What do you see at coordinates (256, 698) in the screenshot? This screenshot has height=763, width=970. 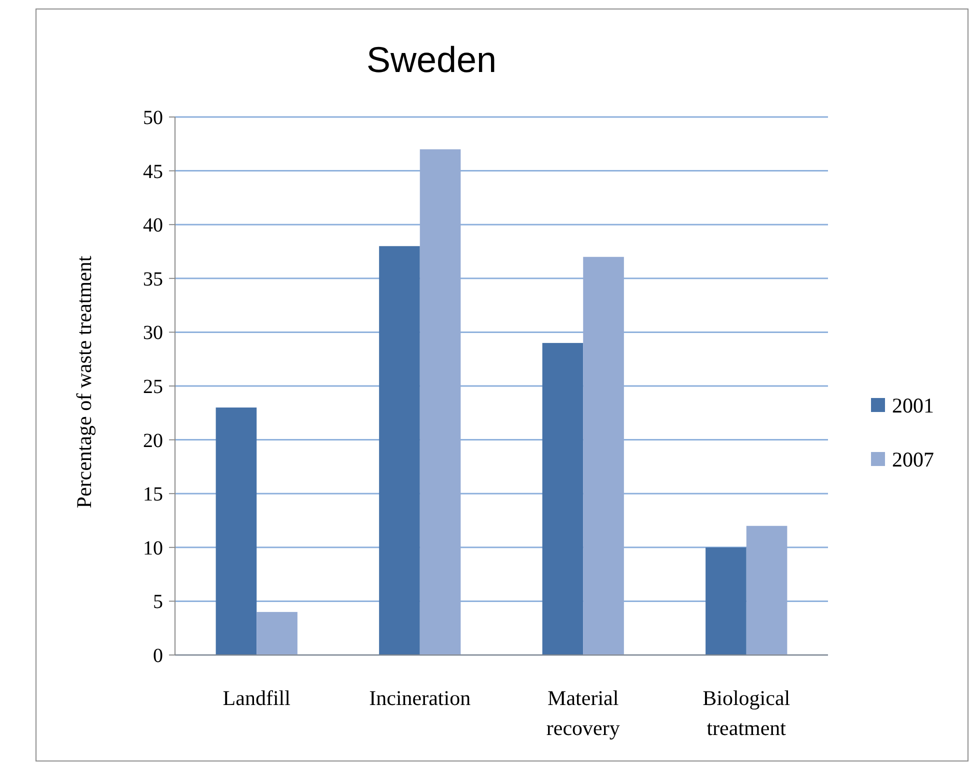 I see `x-tick-label: Landfill` at bounding box center [256, 698].